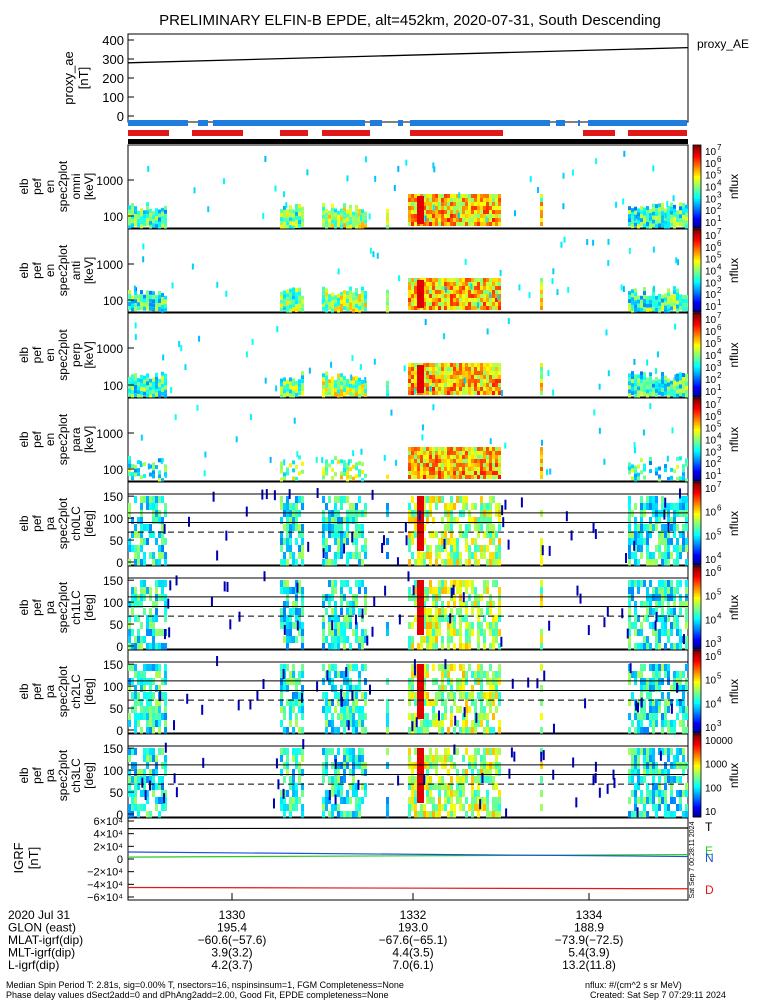 The height and width of the screenshot is (1000, 775). I want to click on panel-ylabel: ch2LC, so click(76, 691).